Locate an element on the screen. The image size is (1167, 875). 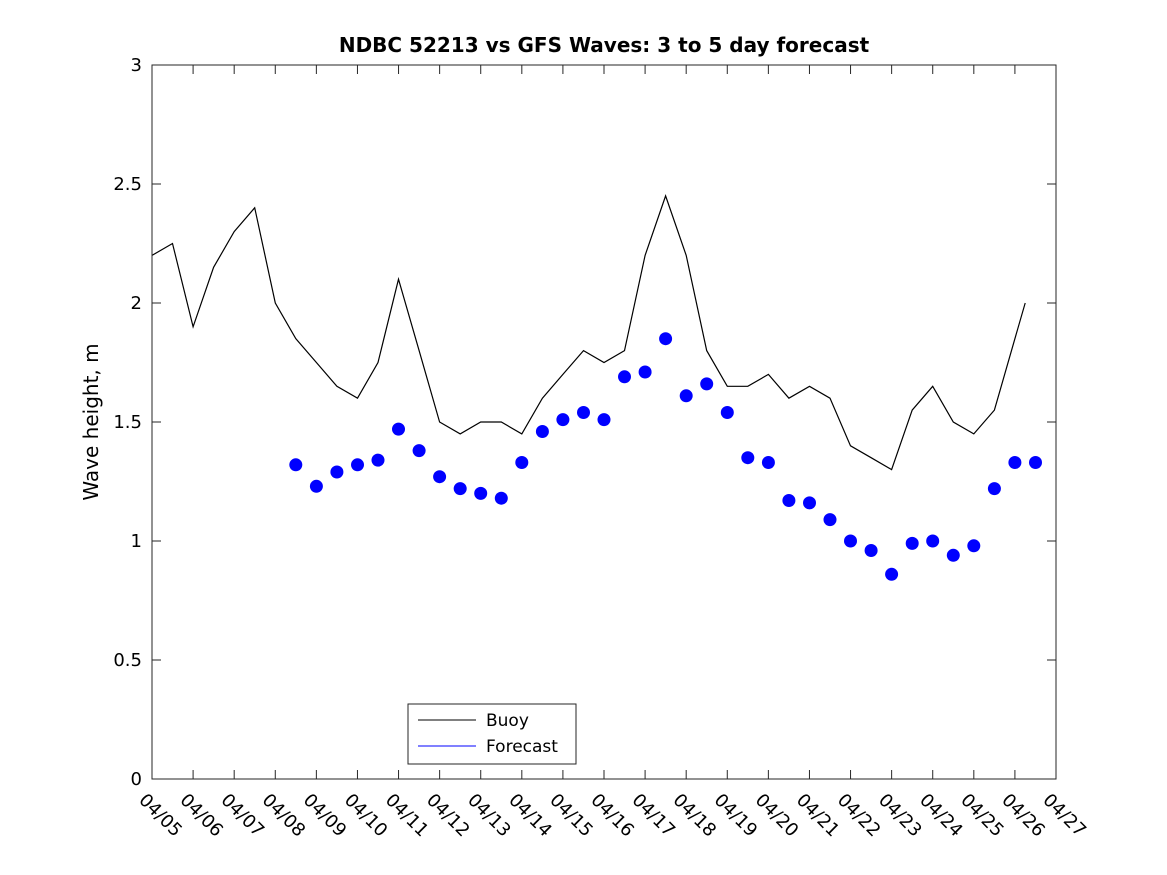
y-tick-label: 1 is located at coordinates (136, 541).